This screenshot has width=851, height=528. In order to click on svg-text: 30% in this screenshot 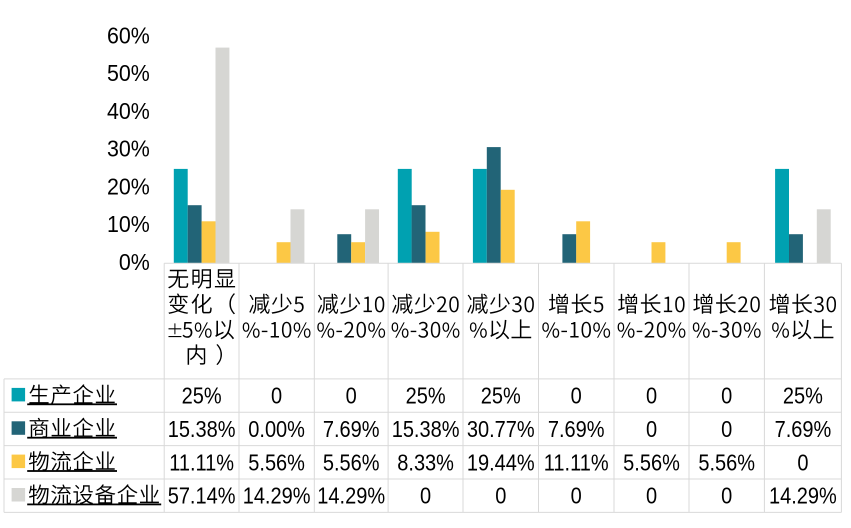, I will do `click(128, 149)`.